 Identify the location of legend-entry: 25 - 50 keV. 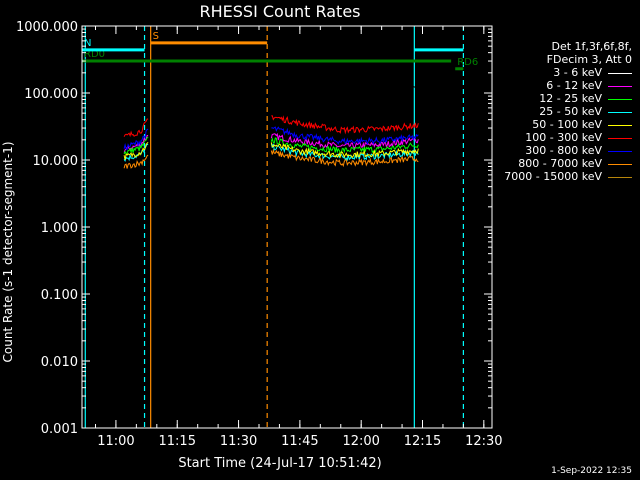
(568, 111).